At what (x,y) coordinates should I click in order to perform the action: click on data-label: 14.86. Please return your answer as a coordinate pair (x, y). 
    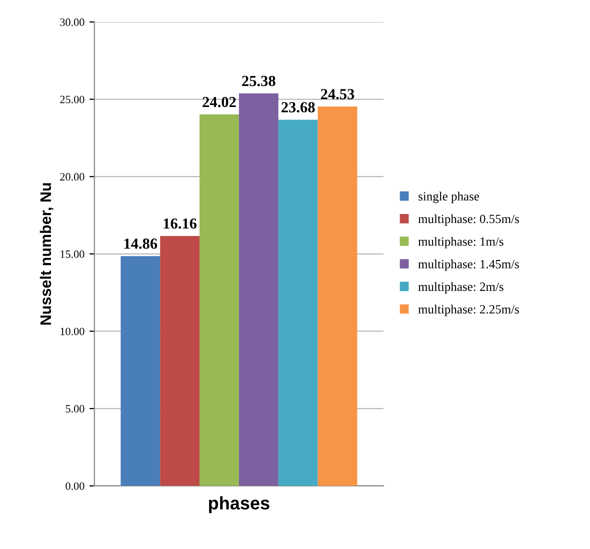
    Looking at the image, I should click on (141, 243).